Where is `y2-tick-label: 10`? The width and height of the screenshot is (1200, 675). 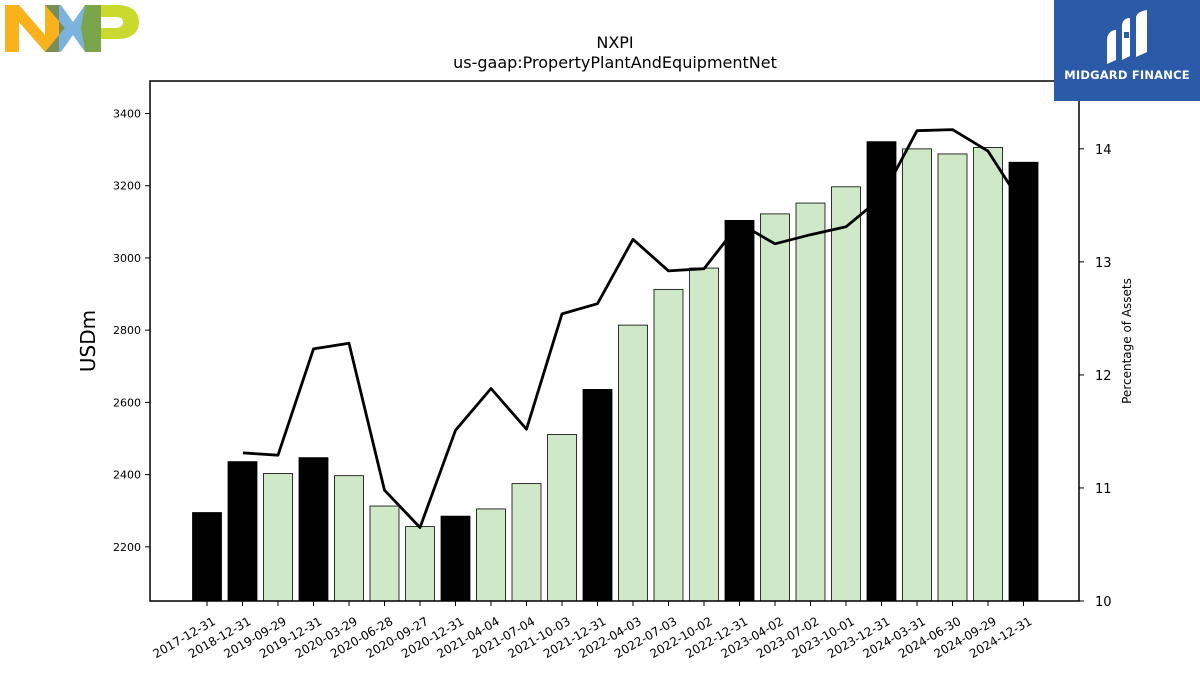
y2-tick-label: 10 is located at coordinates (1103, 602).